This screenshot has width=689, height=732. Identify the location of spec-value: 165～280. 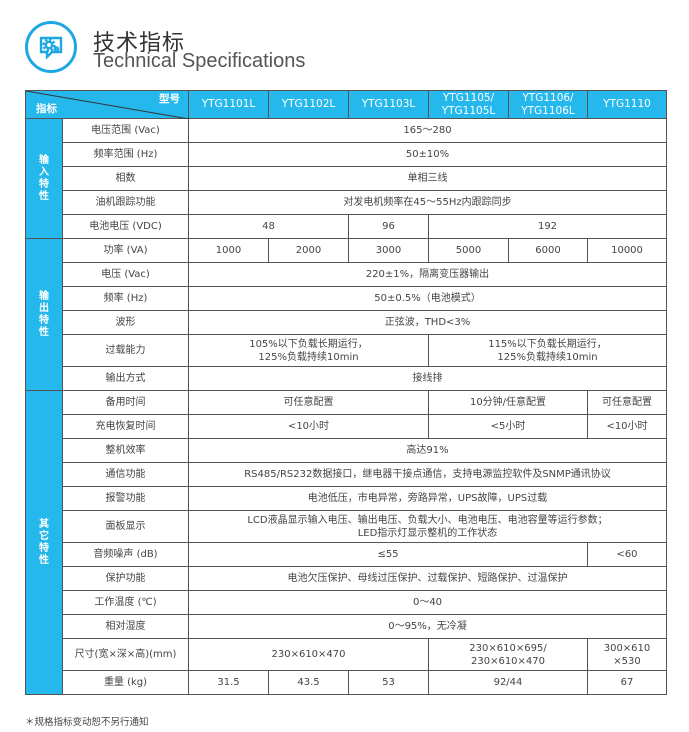
(427, 130).